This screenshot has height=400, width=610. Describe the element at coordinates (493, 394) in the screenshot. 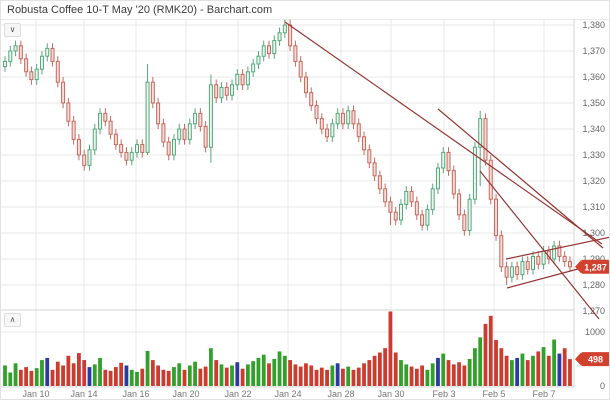

I see `x-axis-label: Feb 5` at that location.